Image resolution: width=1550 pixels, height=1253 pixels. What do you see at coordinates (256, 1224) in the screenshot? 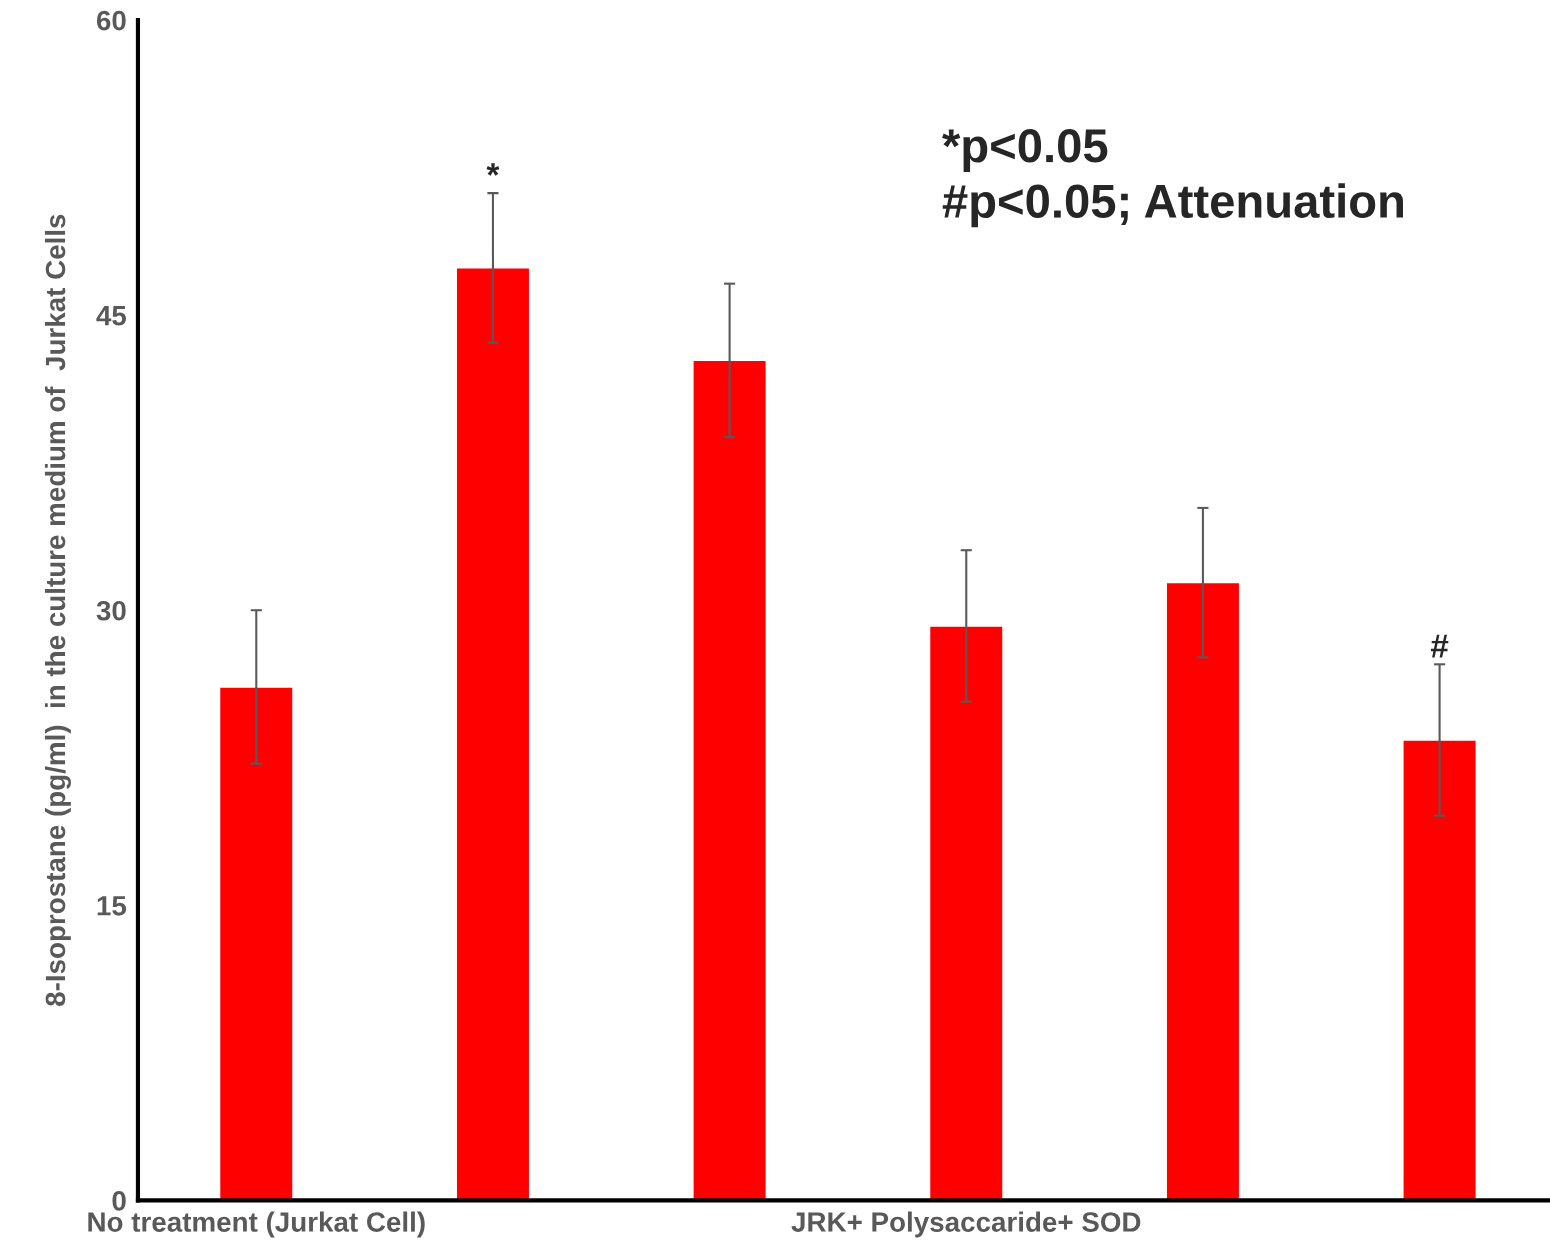
I see `x-tick-label: No treatment (Jurkat Cell)` at bounding box center [256, 1224].